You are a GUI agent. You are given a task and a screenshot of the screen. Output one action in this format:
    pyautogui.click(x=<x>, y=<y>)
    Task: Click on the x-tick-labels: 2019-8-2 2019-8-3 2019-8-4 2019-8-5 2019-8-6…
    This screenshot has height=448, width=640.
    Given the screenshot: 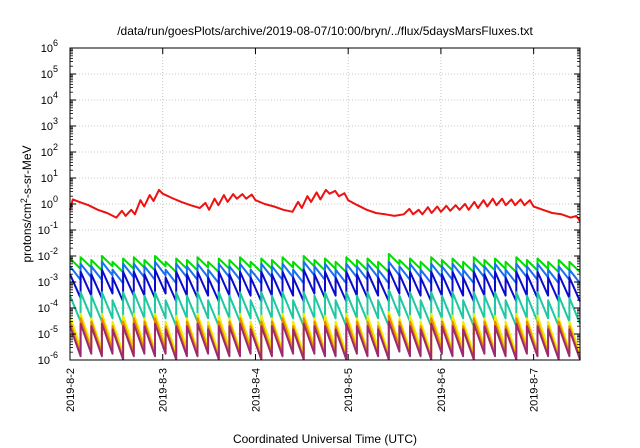 What is the action you would take?
    pyautogui.click(x=303, y=390)
    